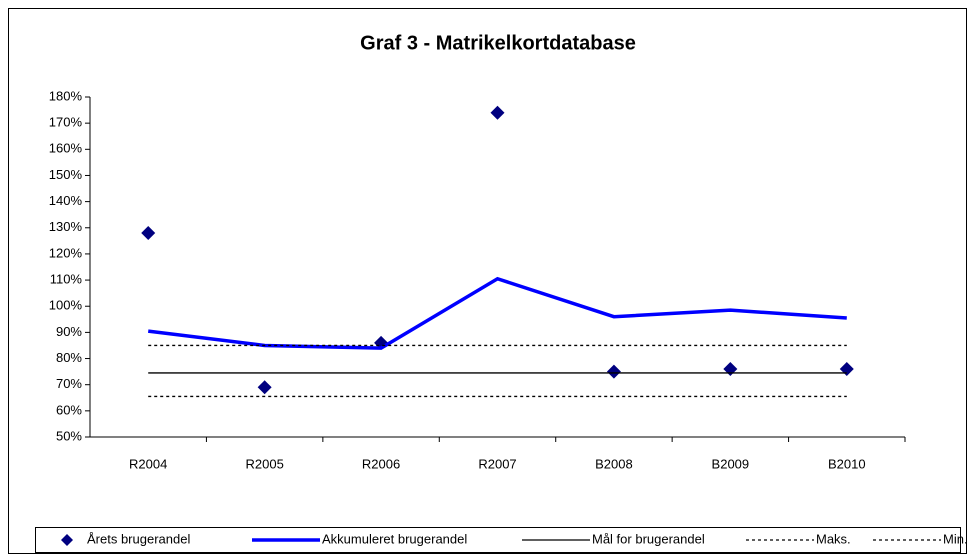 This screenshot has width=971, height=558. Describe the element at coordinates (69, 357) in the screenshot. I see `y-tick-label: 80%` at that location.